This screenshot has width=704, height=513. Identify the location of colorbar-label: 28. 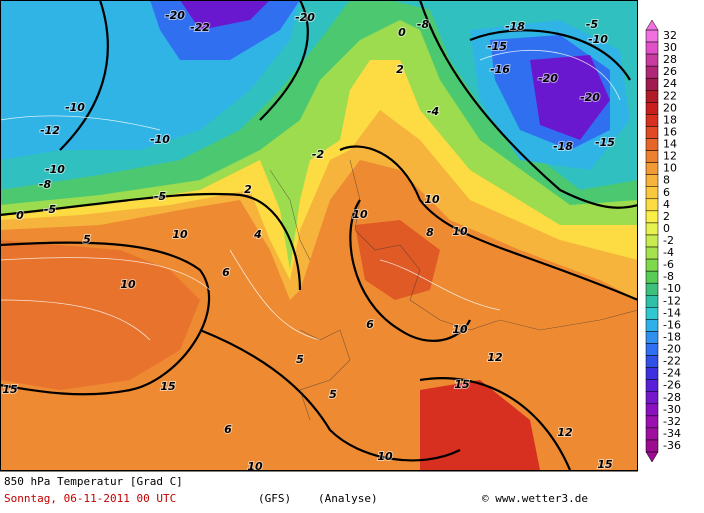
(670, 59).